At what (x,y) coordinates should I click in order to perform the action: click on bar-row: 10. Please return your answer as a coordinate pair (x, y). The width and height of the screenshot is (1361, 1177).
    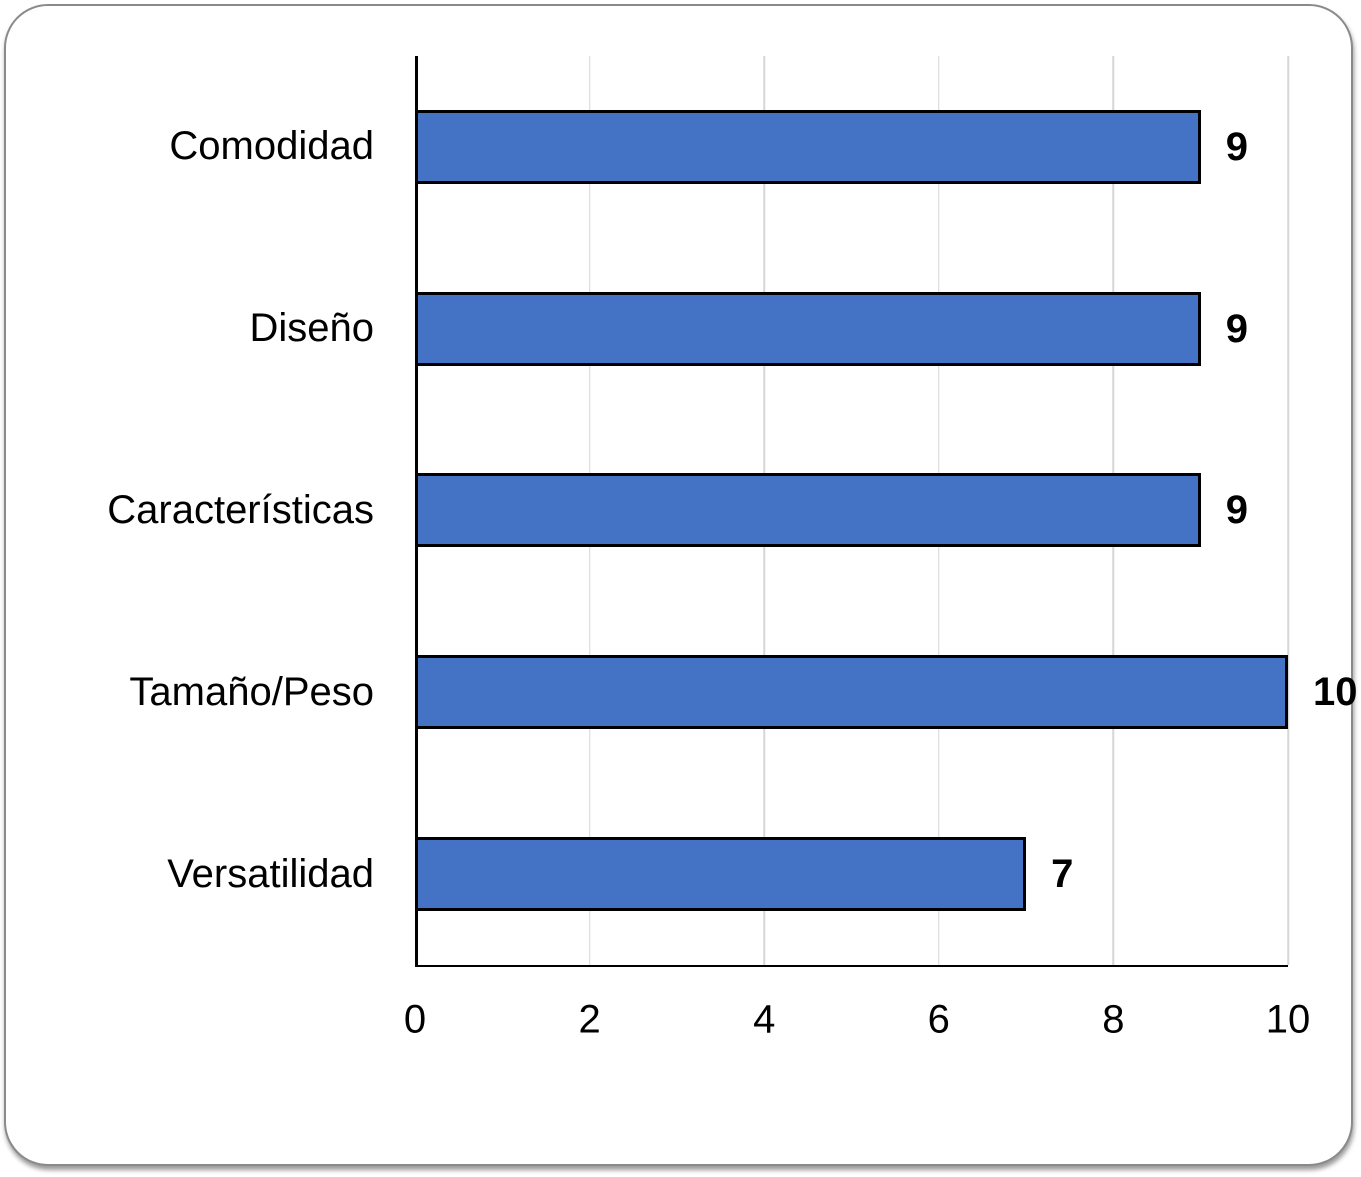
    Looking at the image, I should click on (886, 692).